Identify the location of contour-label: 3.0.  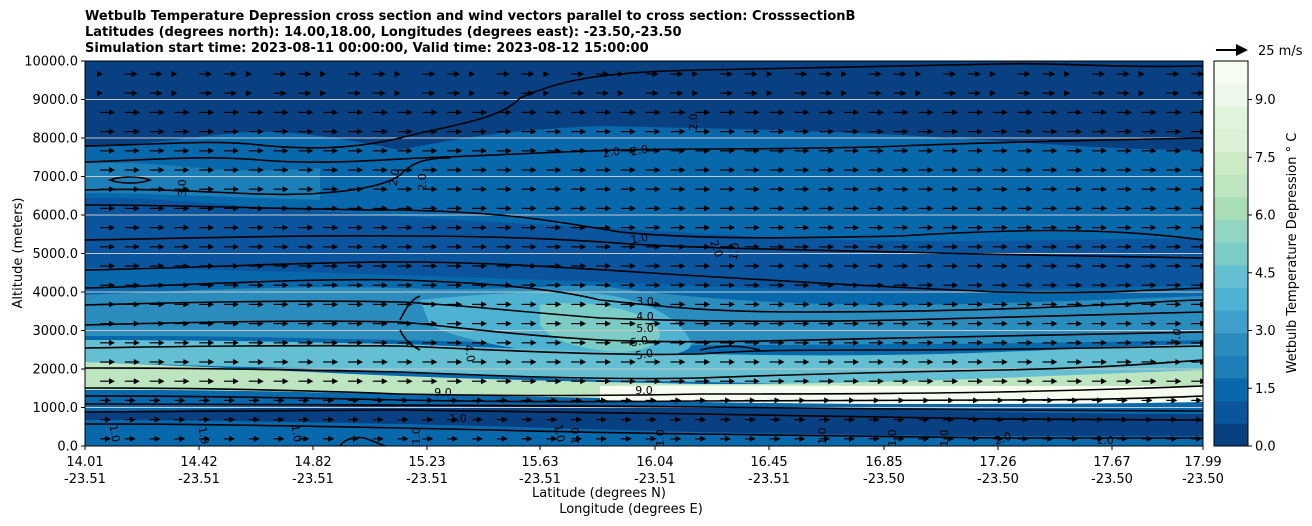
(182, 188).